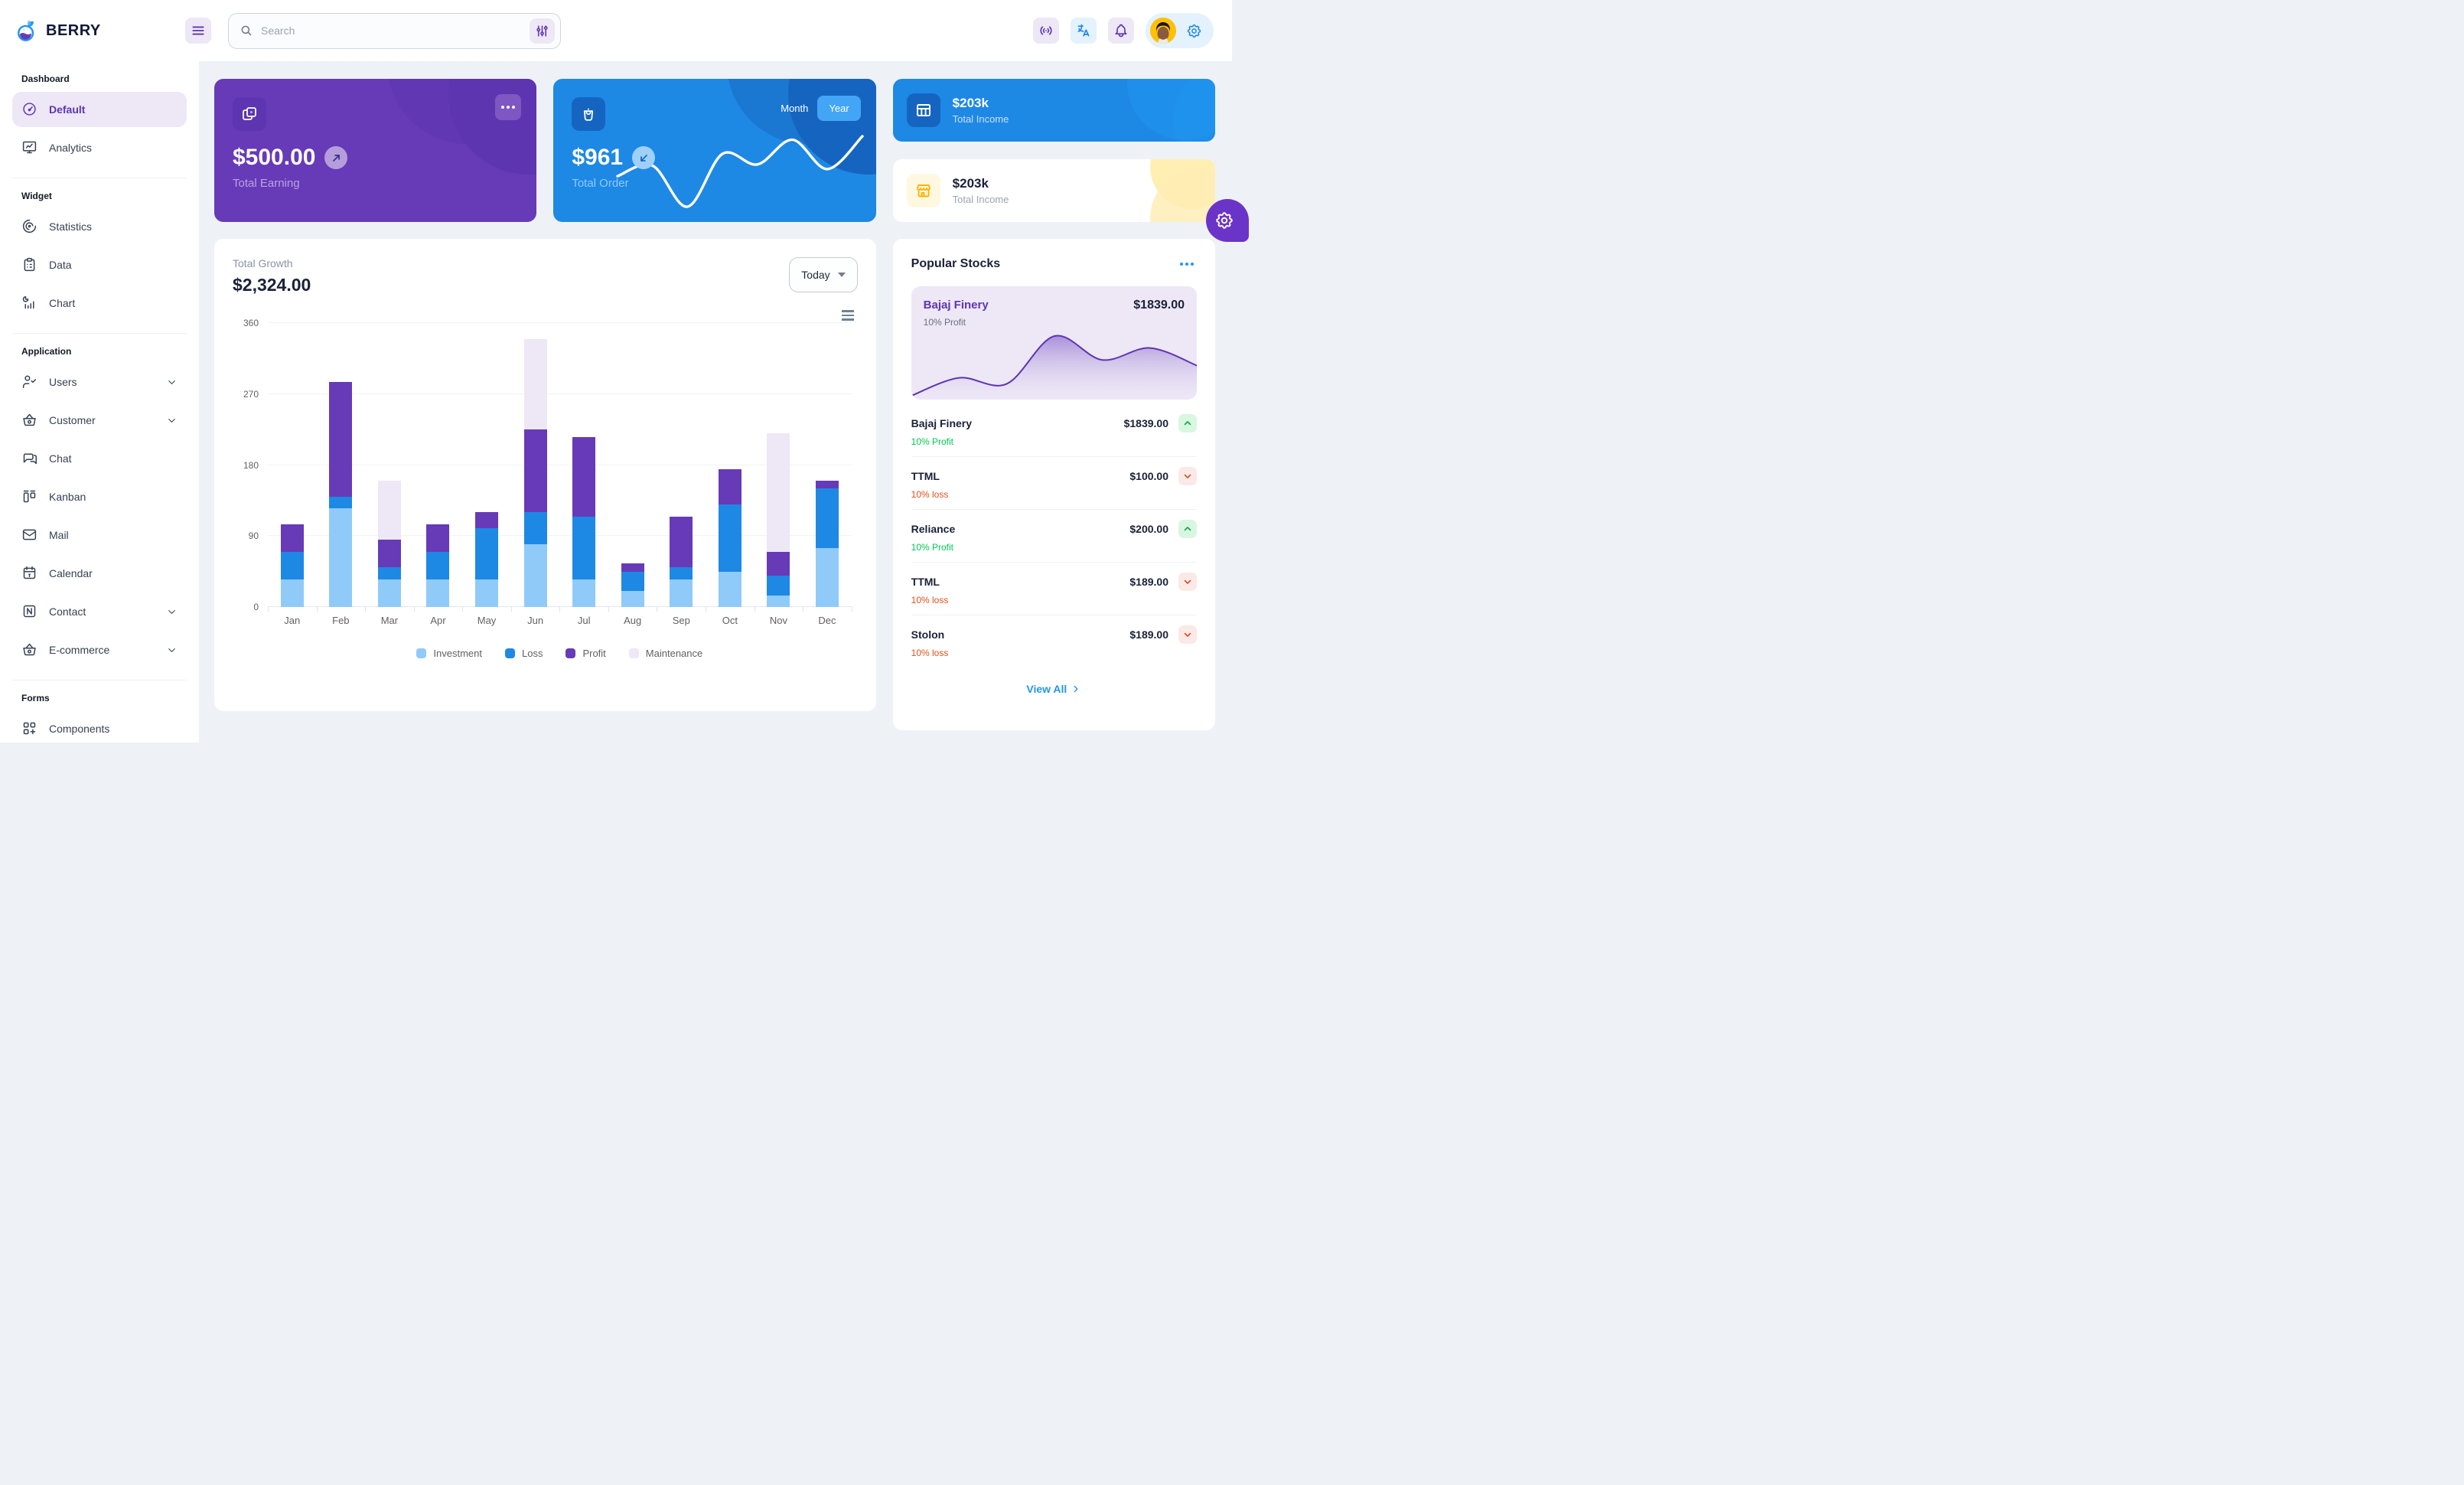 This screenshot has width=2464, height=1485. What do you see at coordinates (644, 157) in the screenshot?
I see `arrow-down-left-icon` at bounding box center [644, 157].